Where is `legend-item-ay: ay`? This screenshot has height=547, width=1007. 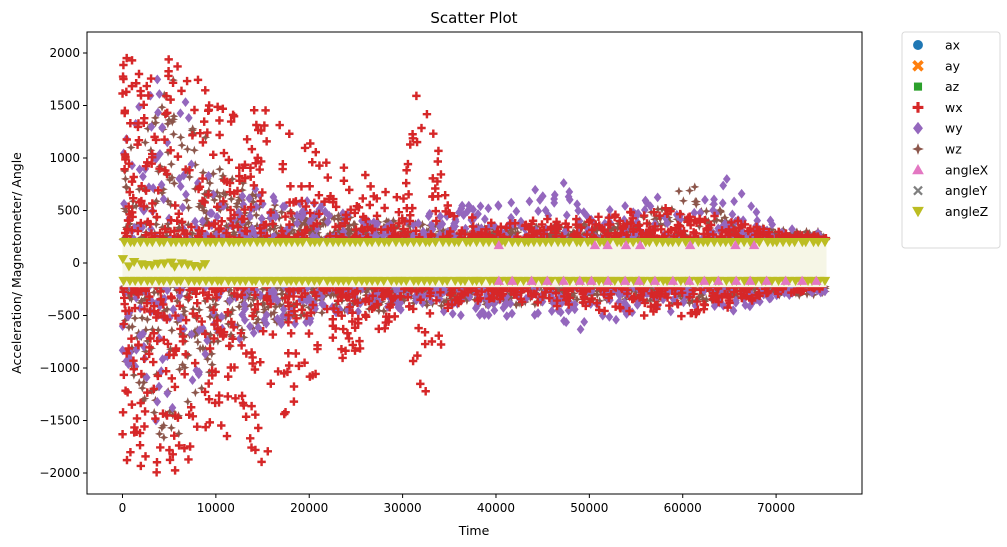
legend-item-ay: ay is located at coordinates (936, 65).